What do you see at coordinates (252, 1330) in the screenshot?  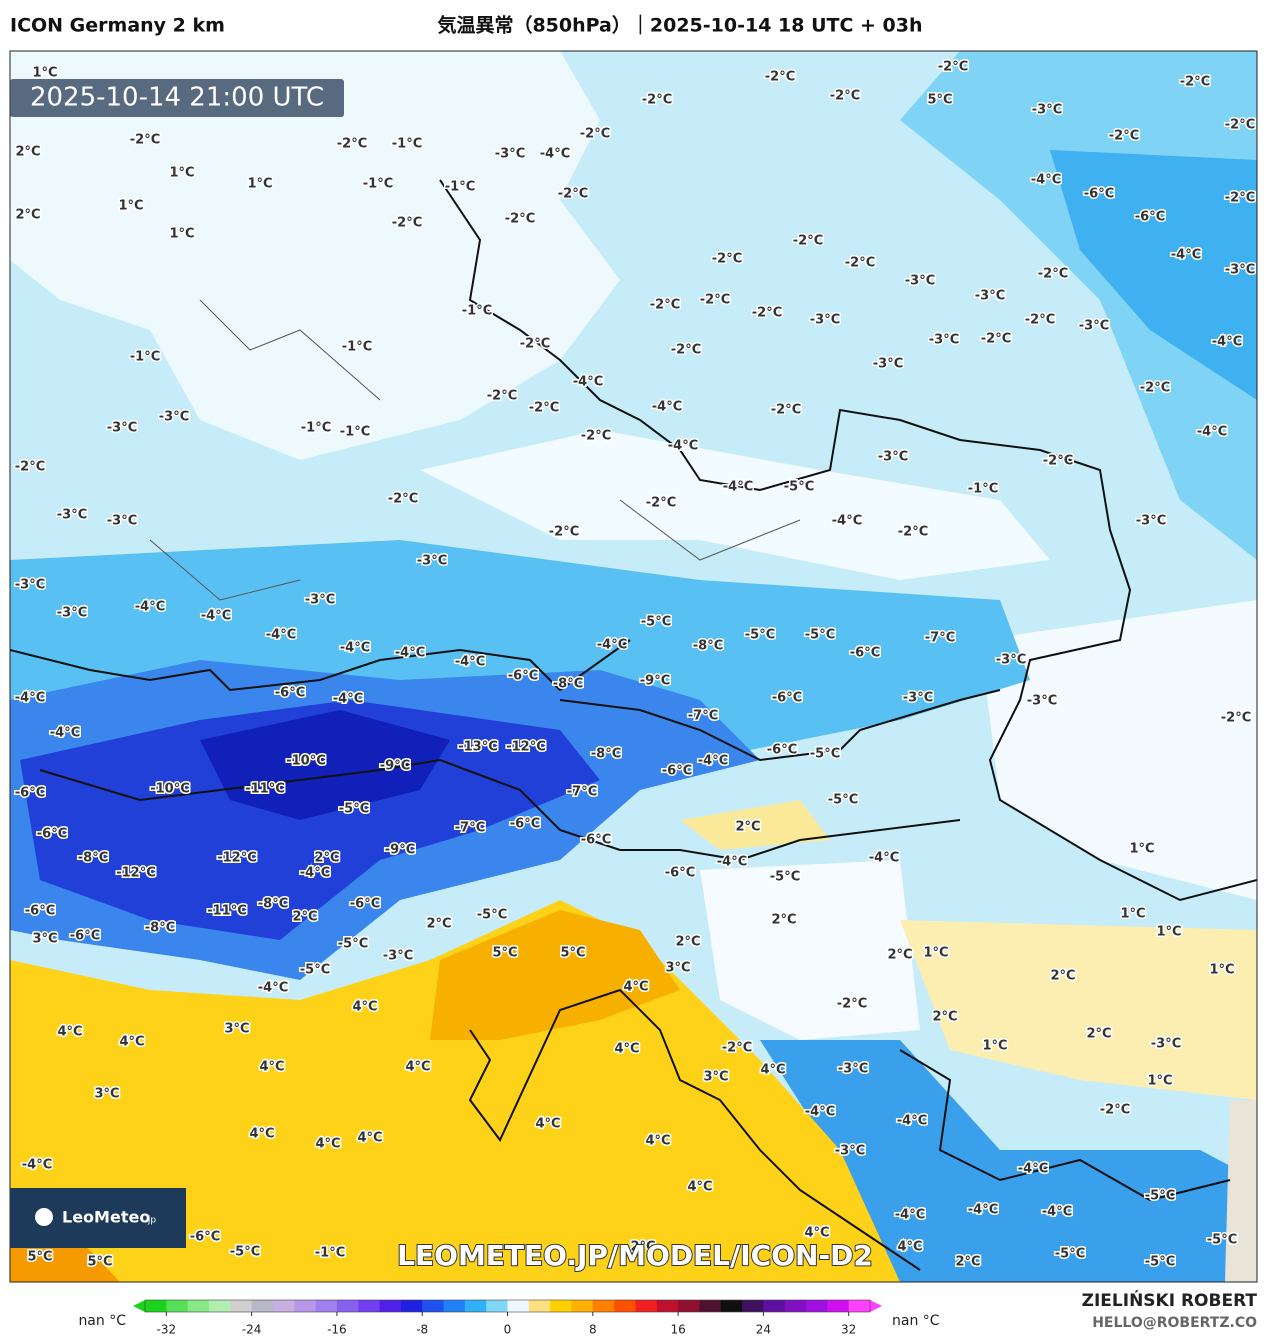 I see `colorbar-tick-label: -24` at bounding box center [252, 1330].